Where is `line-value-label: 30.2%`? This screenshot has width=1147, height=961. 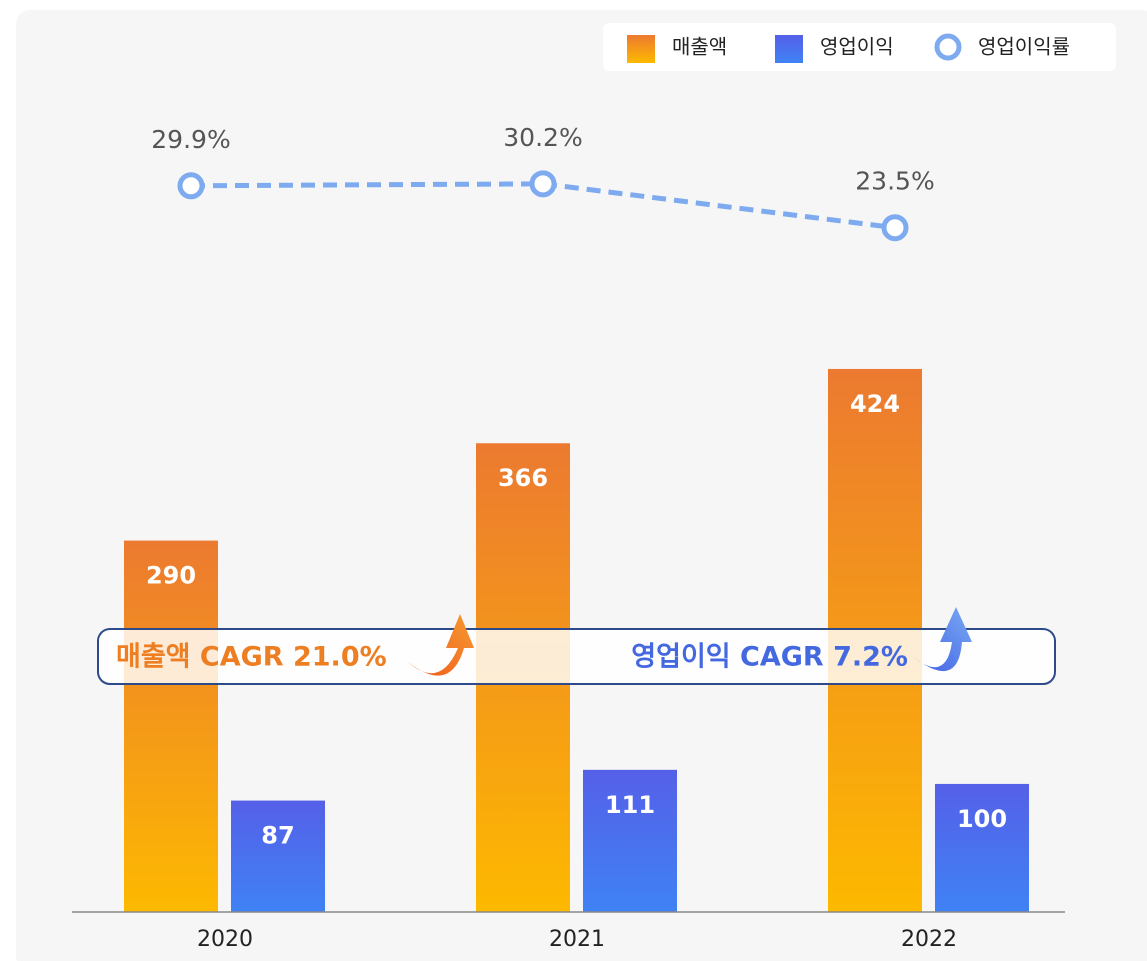 line-value-label: 30.2% is located at coordinates (542, 137).